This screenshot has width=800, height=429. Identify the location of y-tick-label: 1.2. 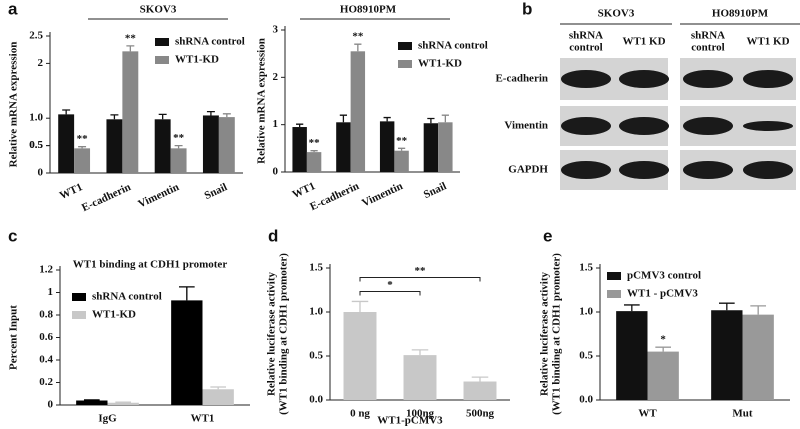
(46, 270).